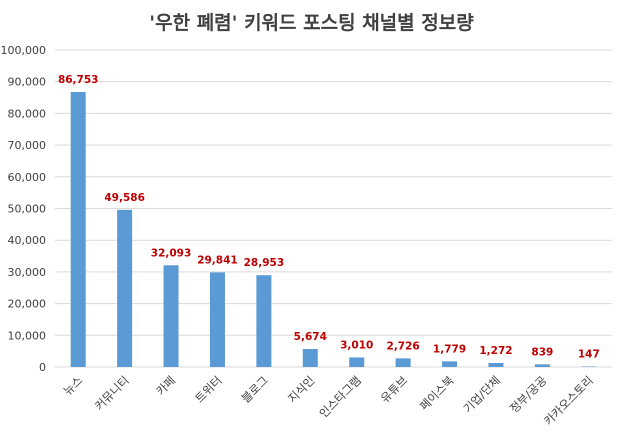  Describe the element at coordinates (112, 393) in the screenshot. I see `x-tick-label: 커뮤니티` at that location.